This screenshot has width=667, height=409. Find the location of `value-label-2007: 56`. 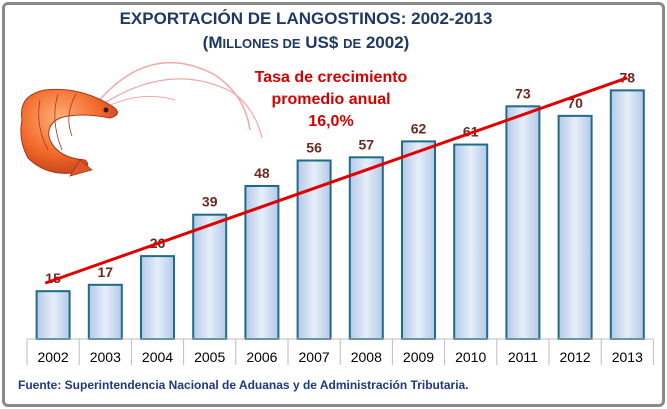

value-label-2007: 56 is located at coordinates (314, 148).